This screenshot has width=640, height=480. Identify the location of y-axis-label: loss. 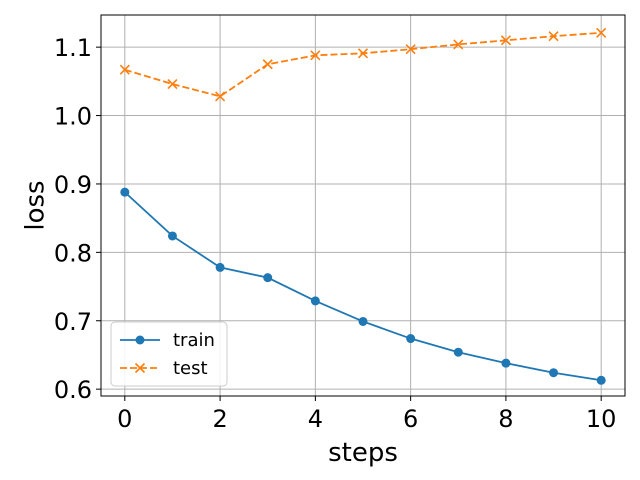
(36, 205).